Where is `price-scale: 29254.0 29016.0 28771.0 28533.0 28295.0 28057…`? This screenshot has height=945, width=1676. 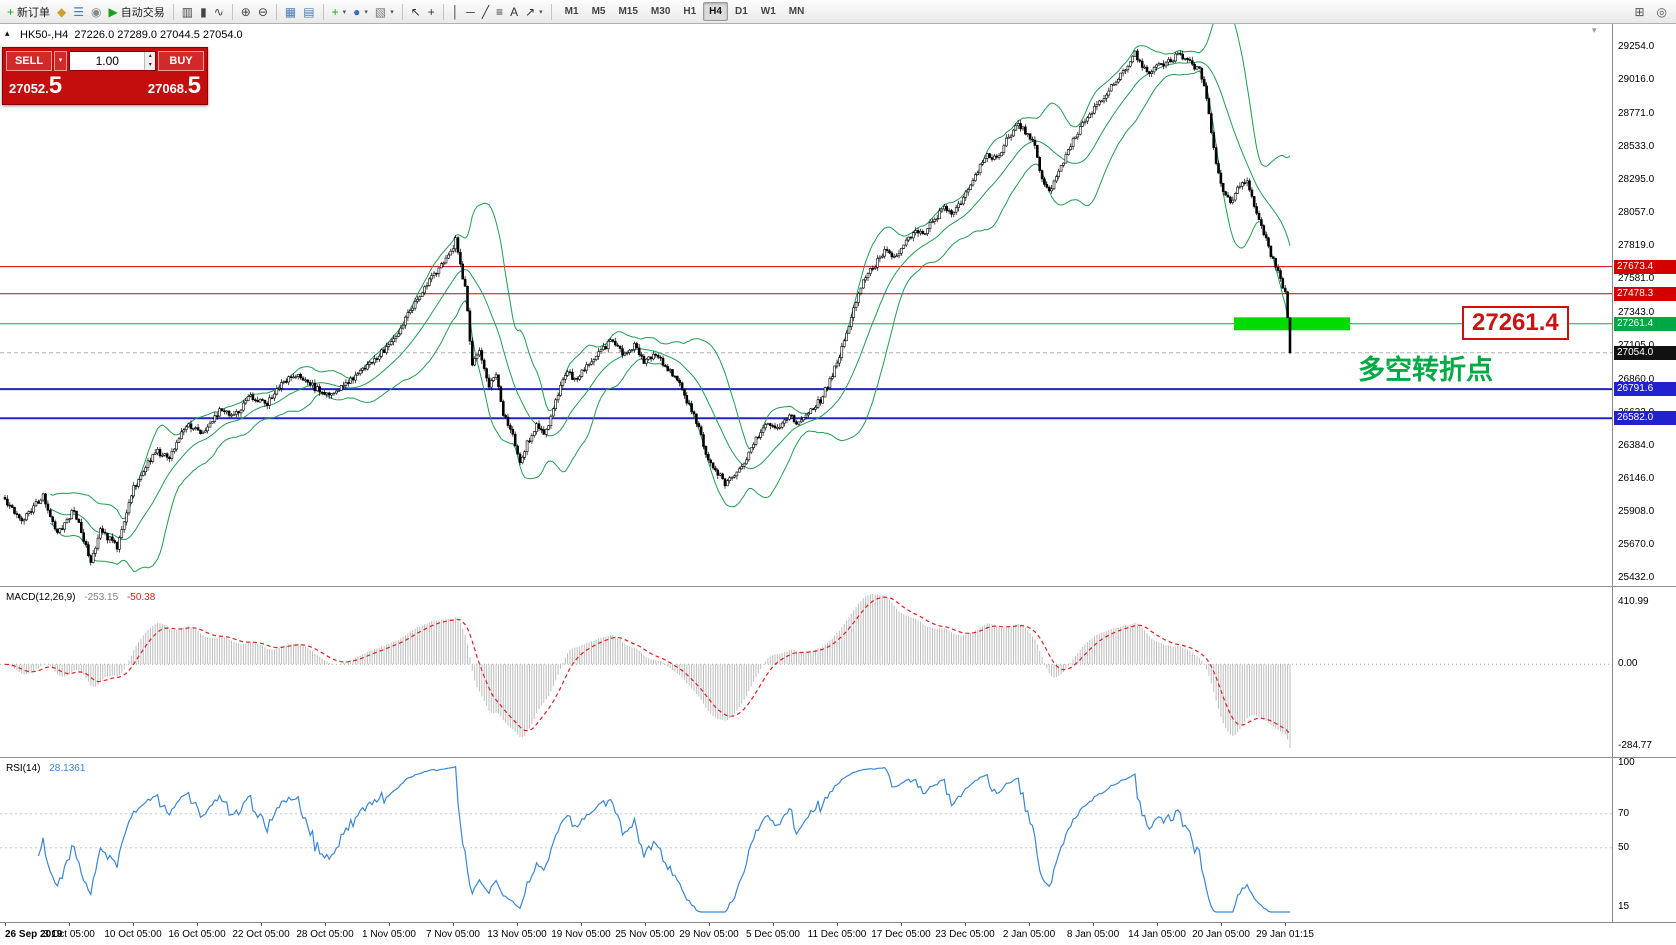
price-scale: 29254.0 29016.0 28771.0 28533.0 28295.0 28057… is located at coordinates (1644, 484).